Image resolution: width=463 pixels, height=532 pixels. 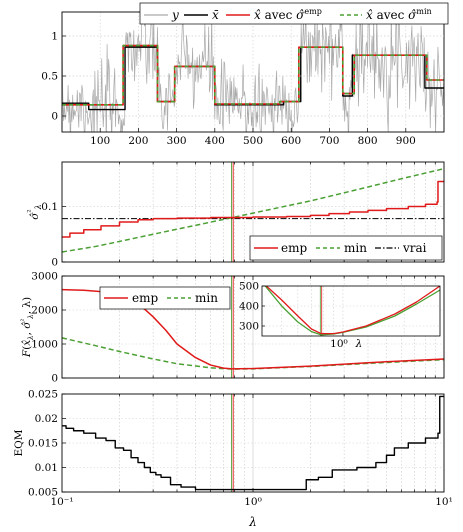 I want to click on series-xhat-min, so click(x=253, y=75).